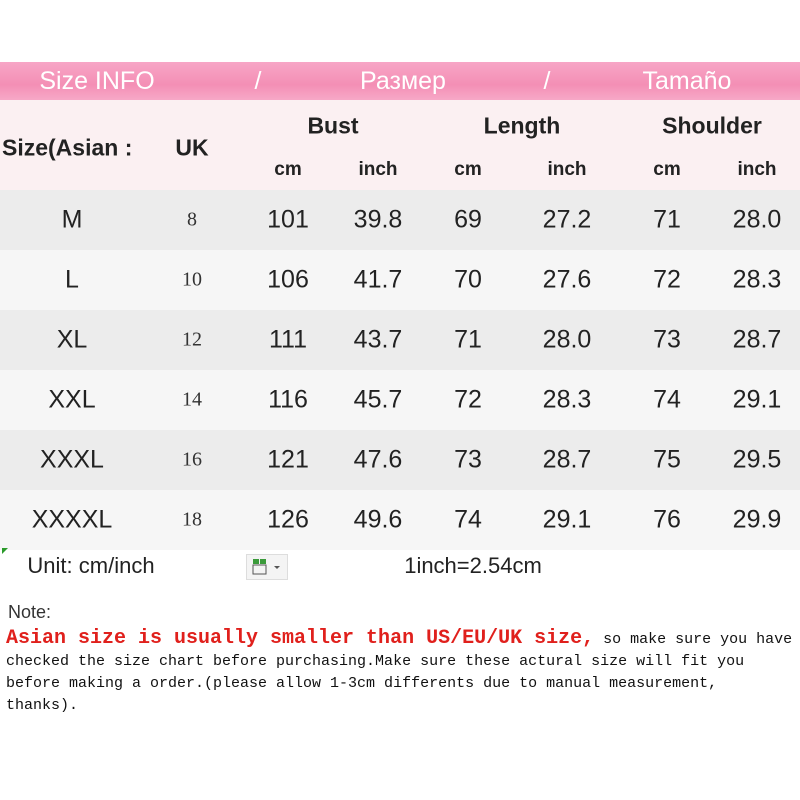 This screenshot has height=800, width=800. I want to click on value-cell: 41.7, so click(378, 279).